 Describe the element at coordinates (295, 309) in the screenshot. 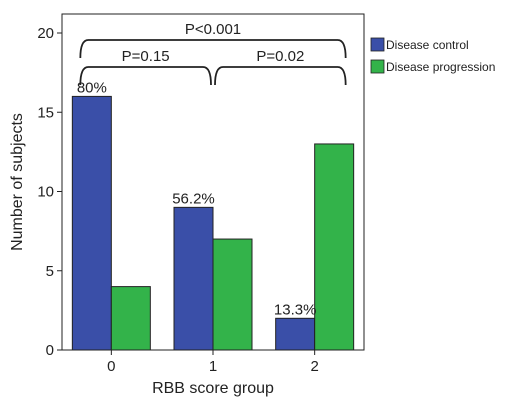

I see `bar-label-2: 13.3%` at that location.